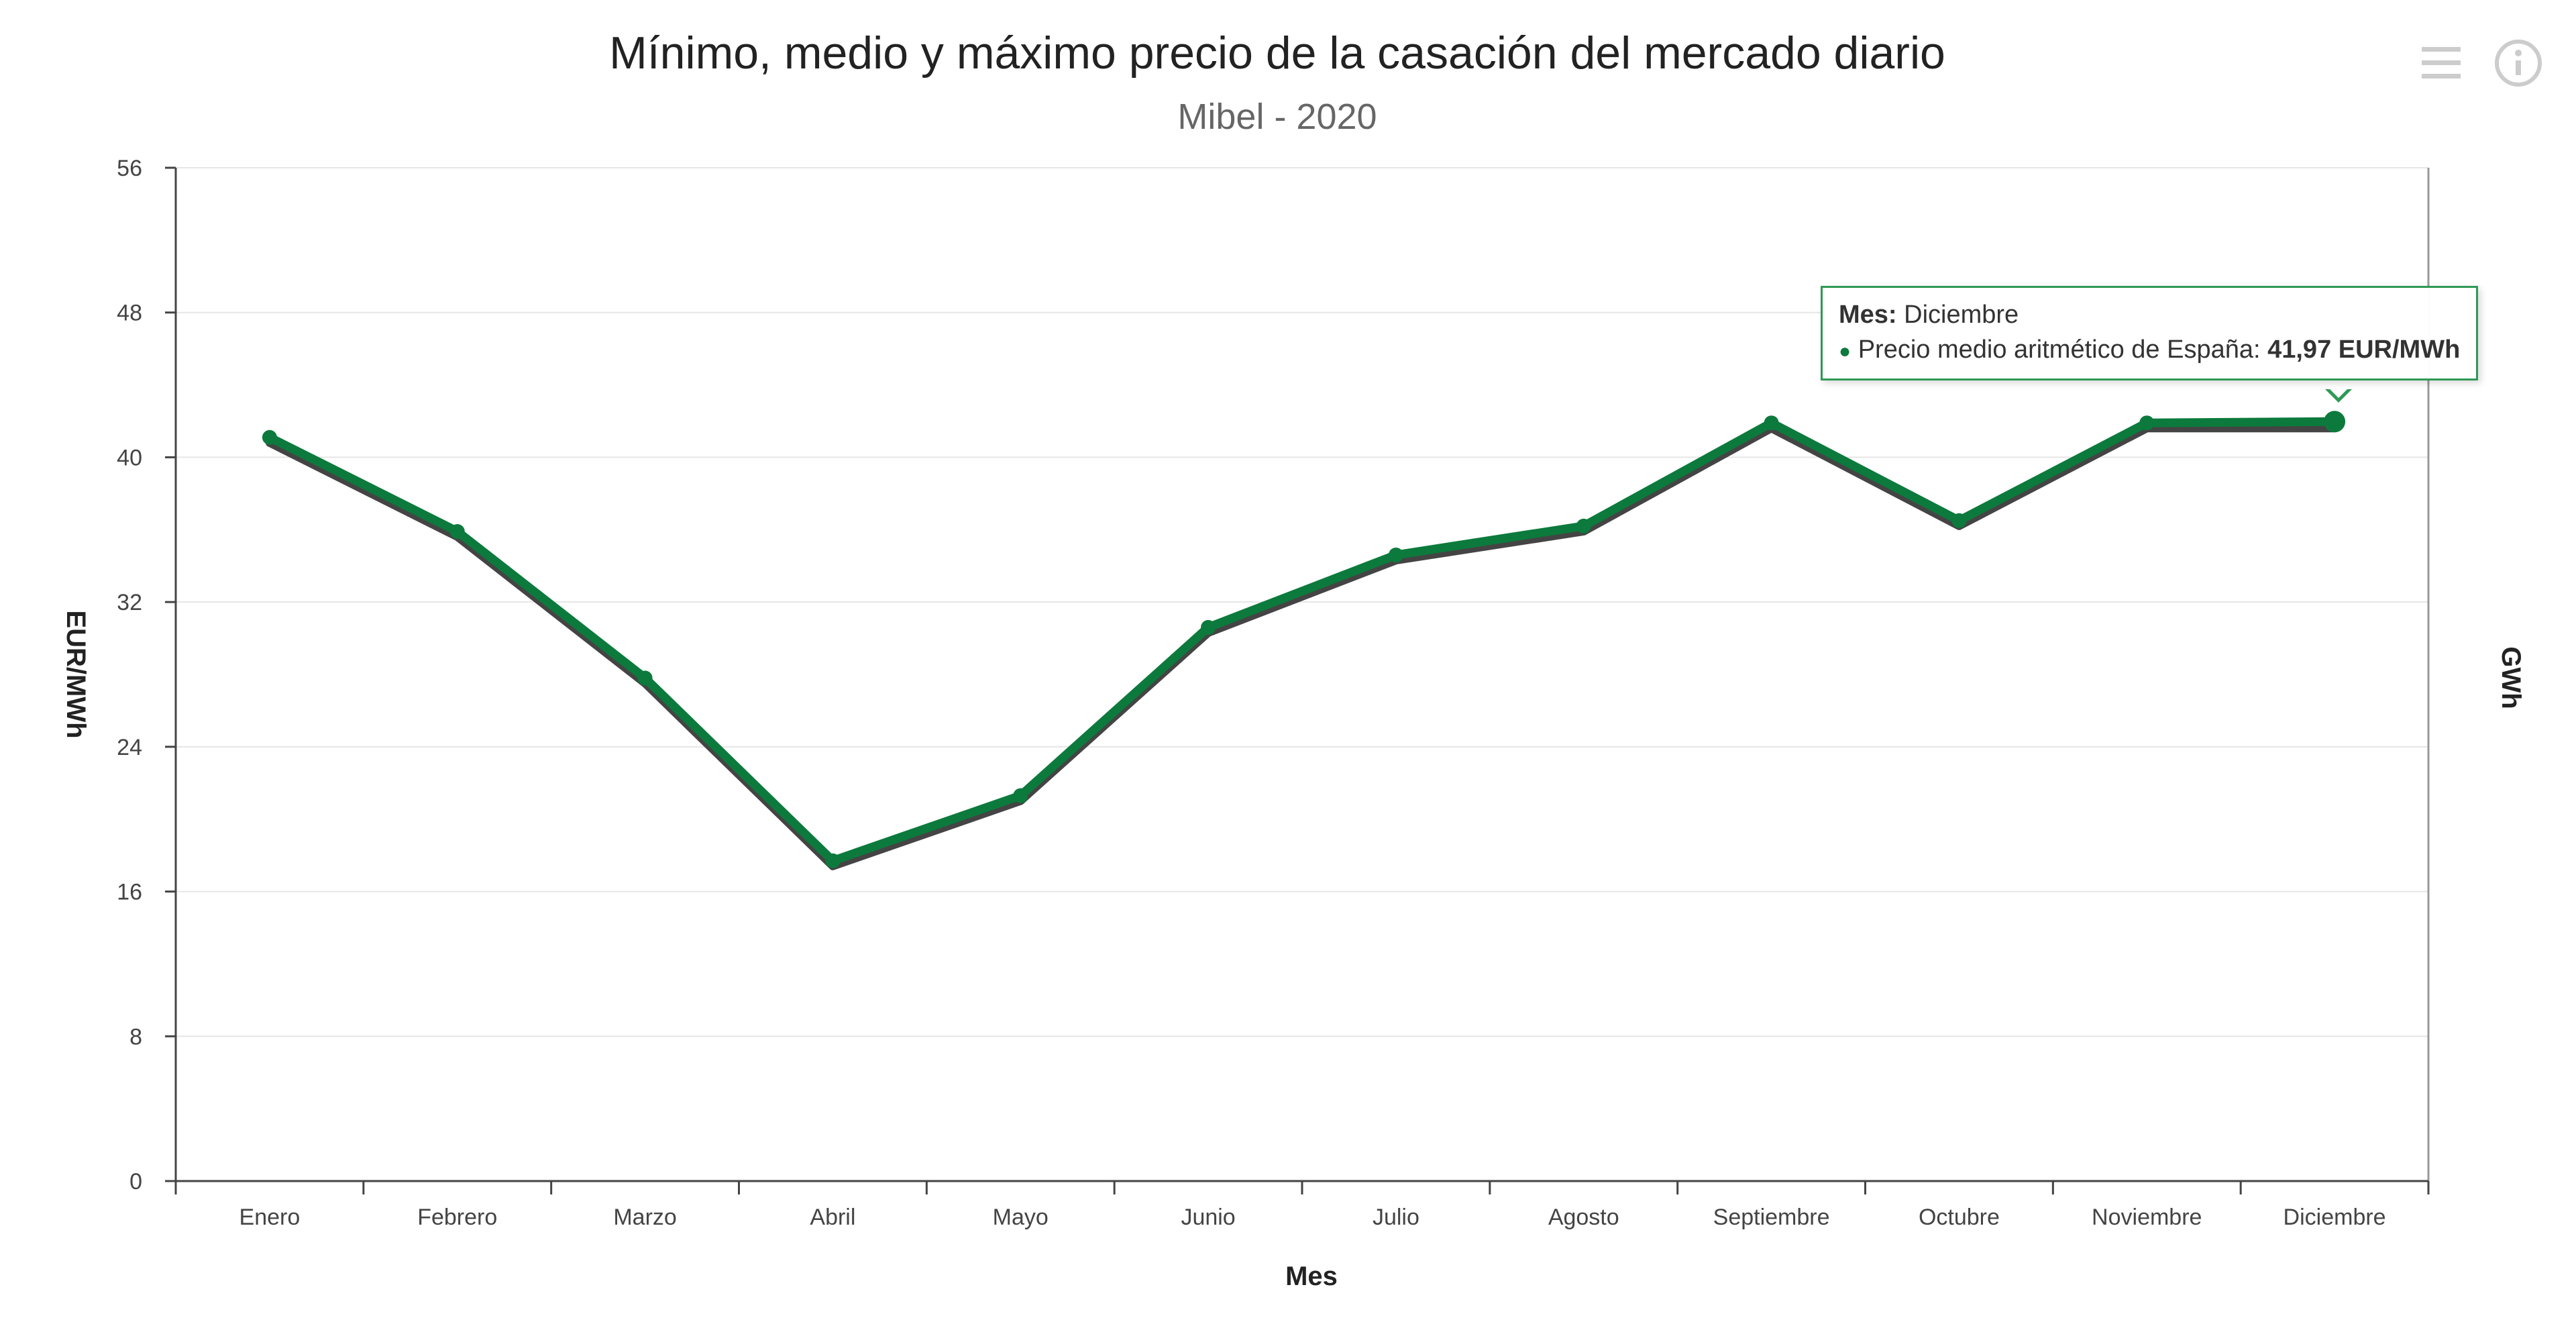  What do you see at coordinates (129, 457) in the screenshot?
I see `y-tick-label: 40` at bounding box center [129, 457].